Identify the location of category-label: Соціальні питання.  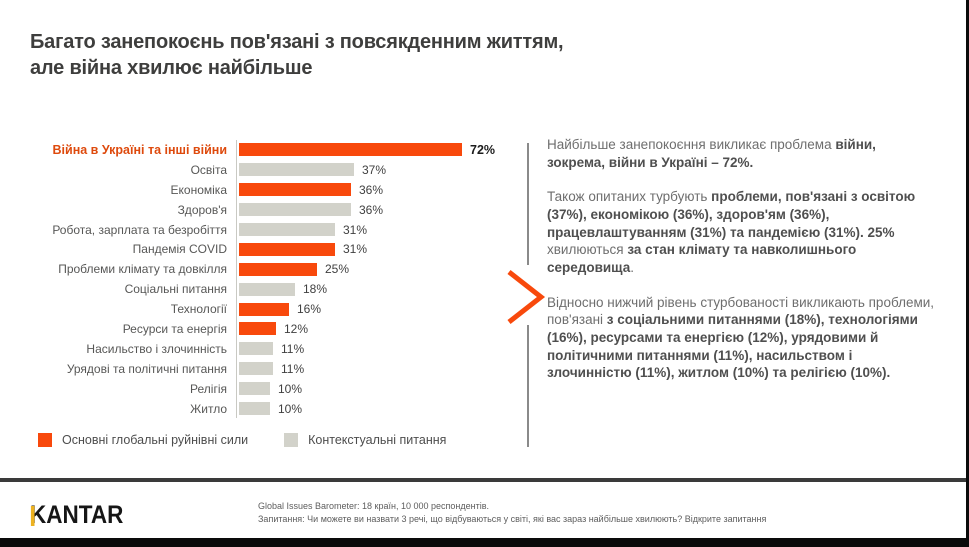
(175, 289).